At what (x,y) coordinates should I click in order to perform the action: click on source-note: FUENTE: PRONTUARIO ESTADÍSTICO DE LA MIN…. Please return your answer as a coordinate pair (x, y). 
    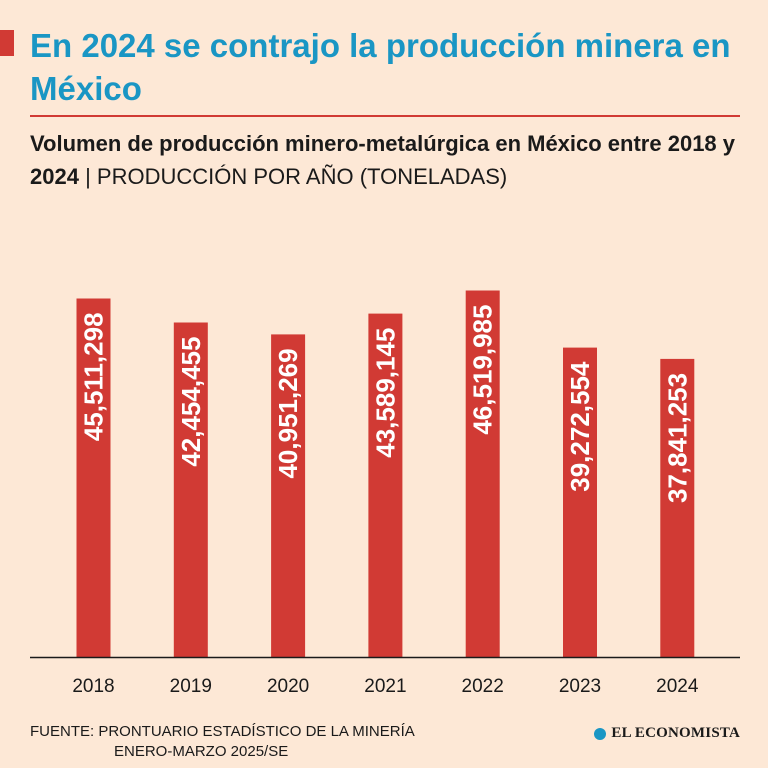
    Looking at the image, I should click on (265, 742).